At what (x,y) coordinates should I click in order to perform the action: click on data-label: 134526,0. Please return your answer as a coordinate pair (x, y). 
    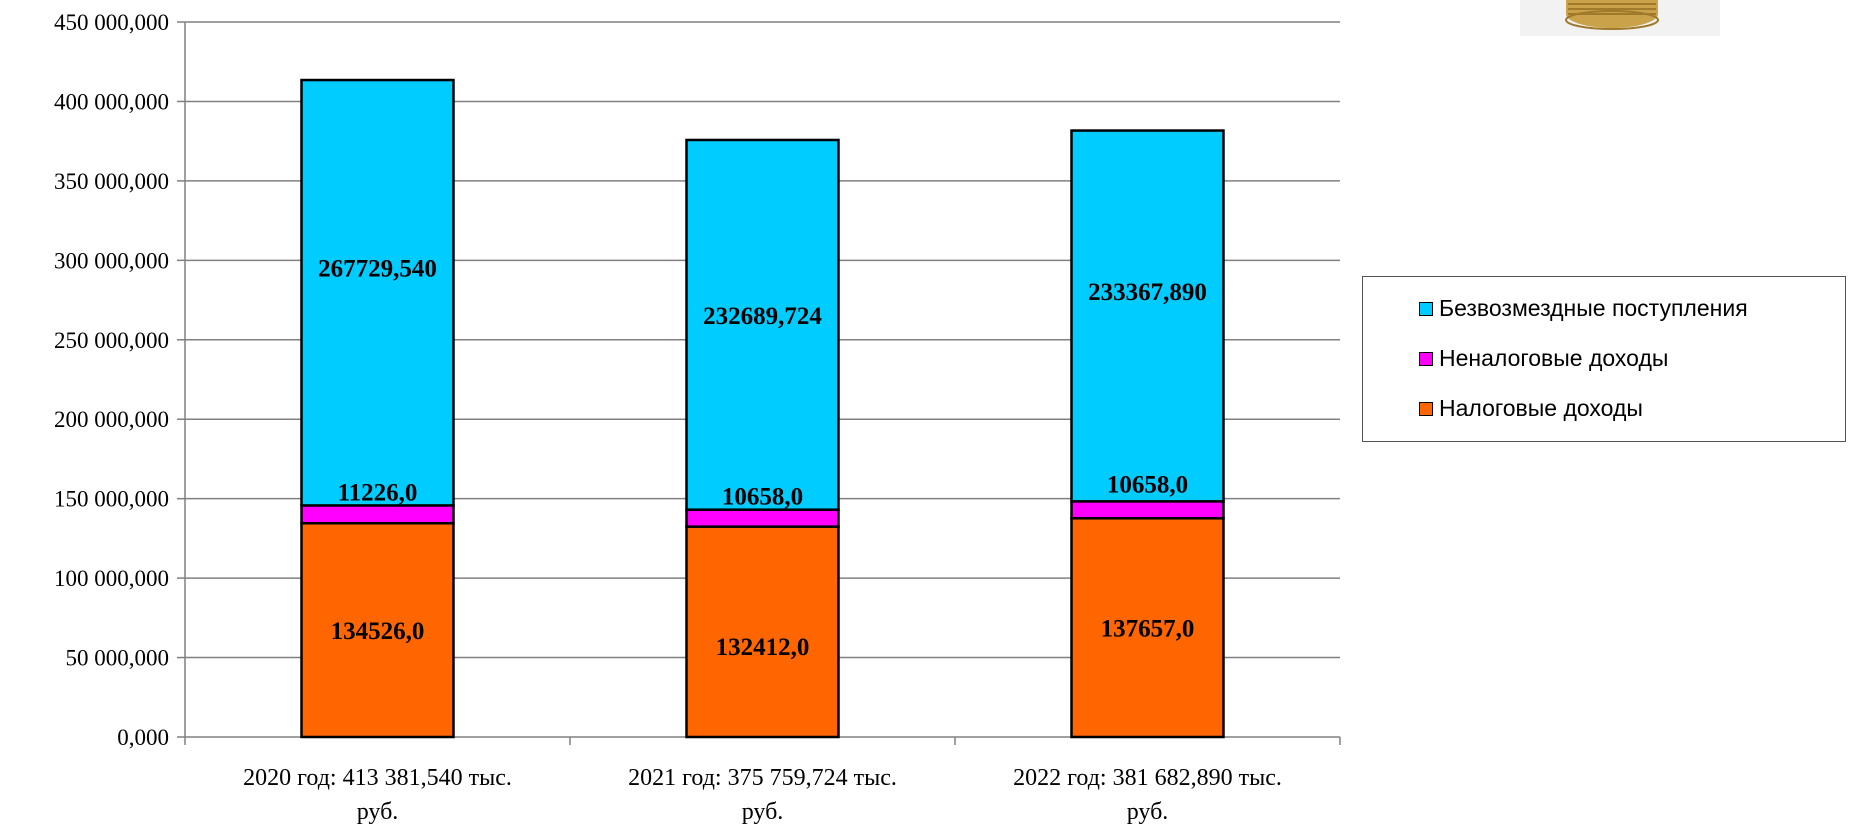
    Looking at the image, I should click on (378, 631).